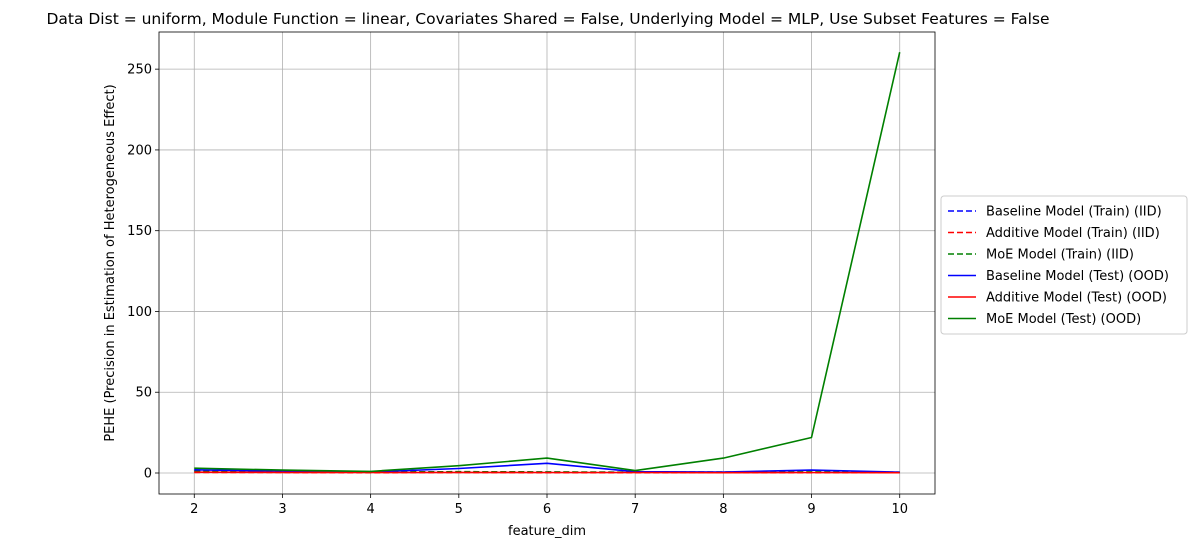  I want to click on x-axis: 2 3 4 5 6 7 8 9 10, so click(549, 505).